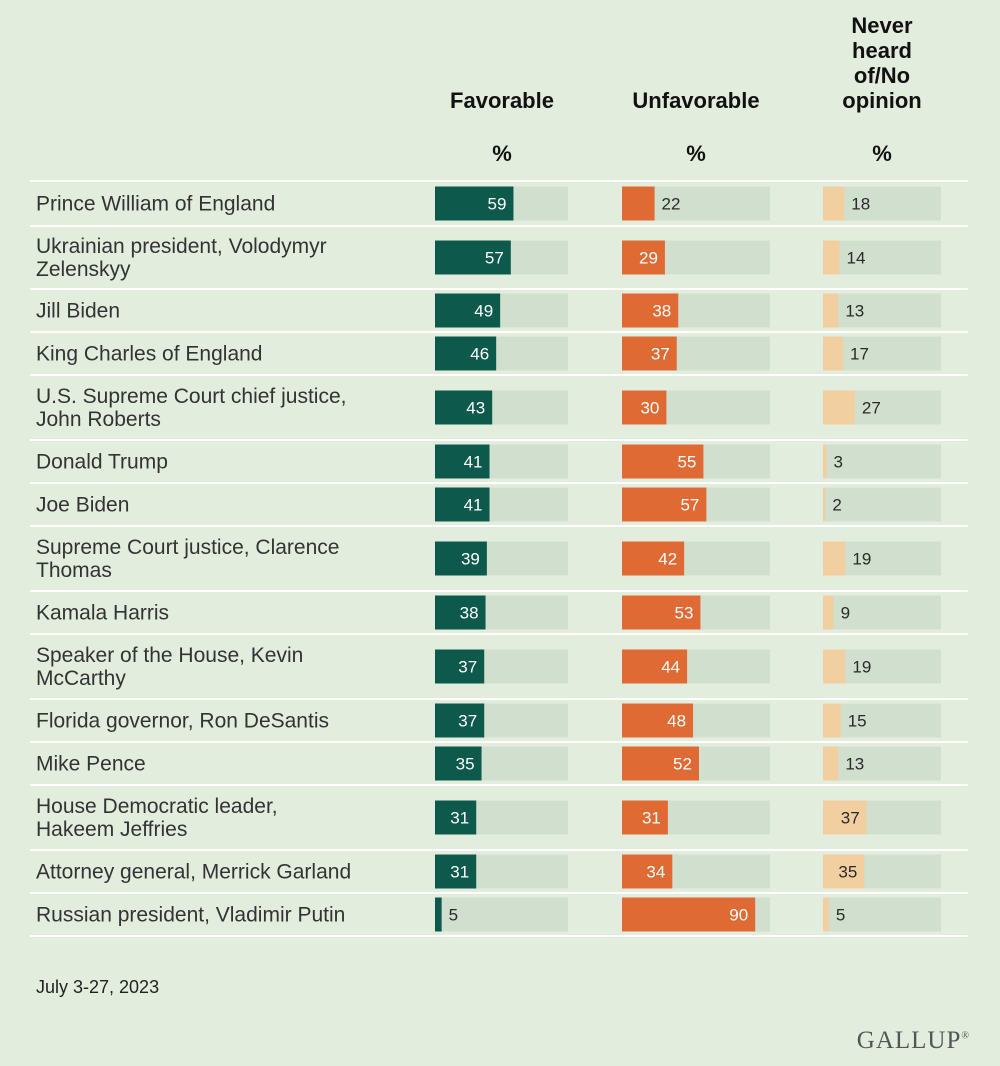 This screenshot has width=1000, height=1066. Describe the element at coordinates (91, 764) in the screenshot. I see `row-label: Mike Pence` at that location.